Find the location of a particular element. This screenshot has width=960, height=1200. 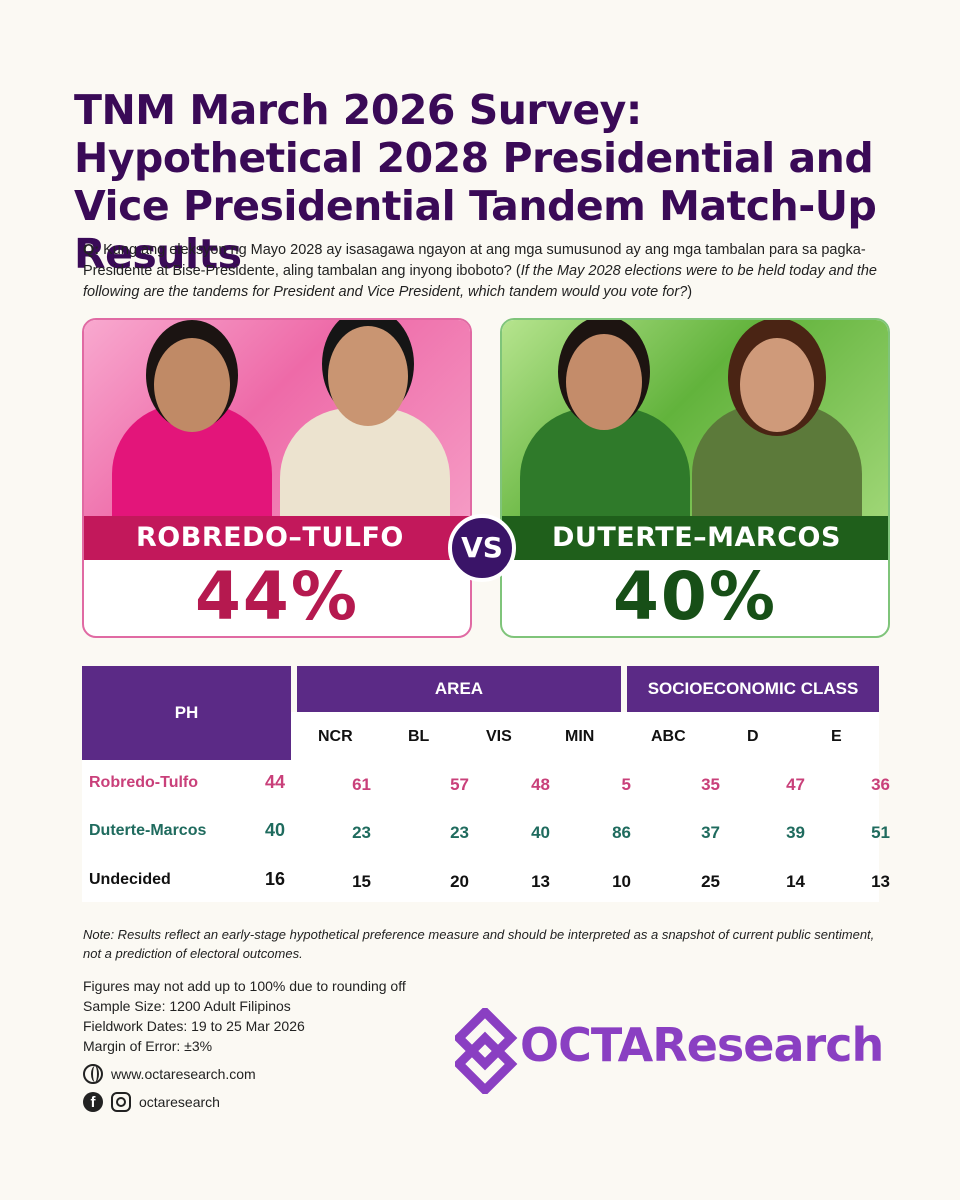

website-link: www.octaresearch.com is located at coordinates (183, 1074).